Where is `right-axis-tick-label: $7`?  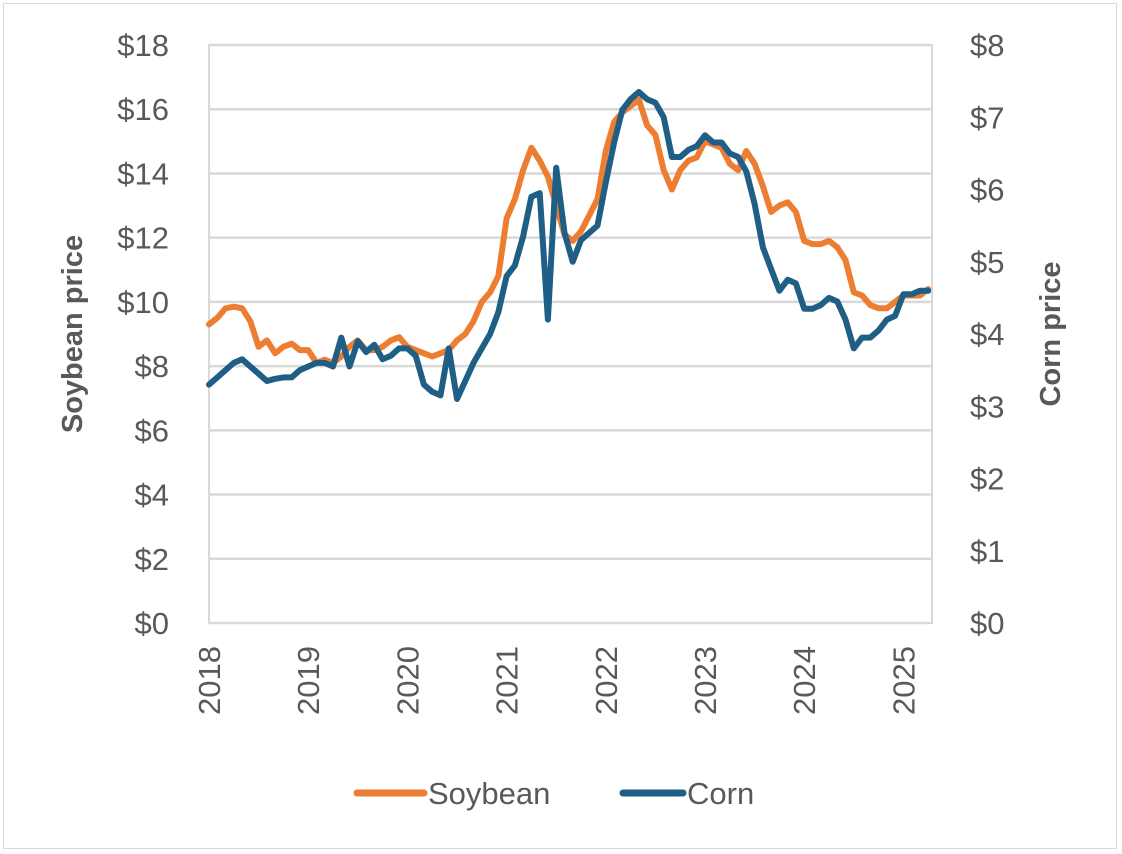
right-axis-tick-label: $7 is located at coordinates (987, 117).